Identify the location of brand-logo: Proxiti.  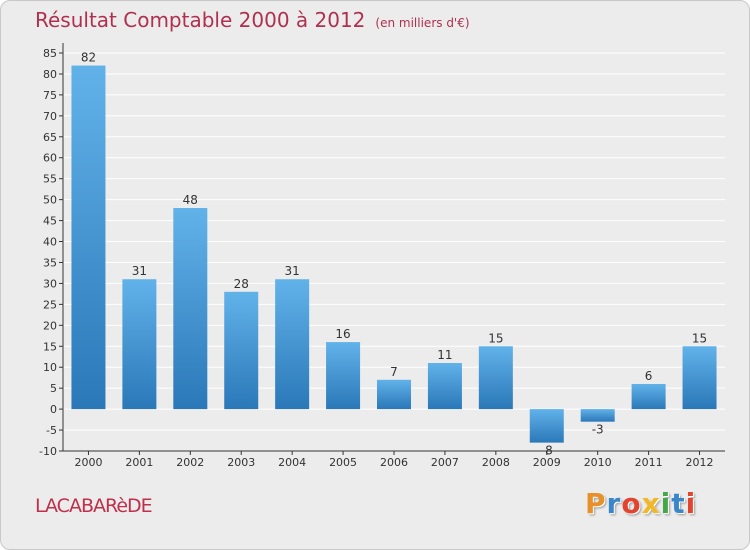
(640, 503).